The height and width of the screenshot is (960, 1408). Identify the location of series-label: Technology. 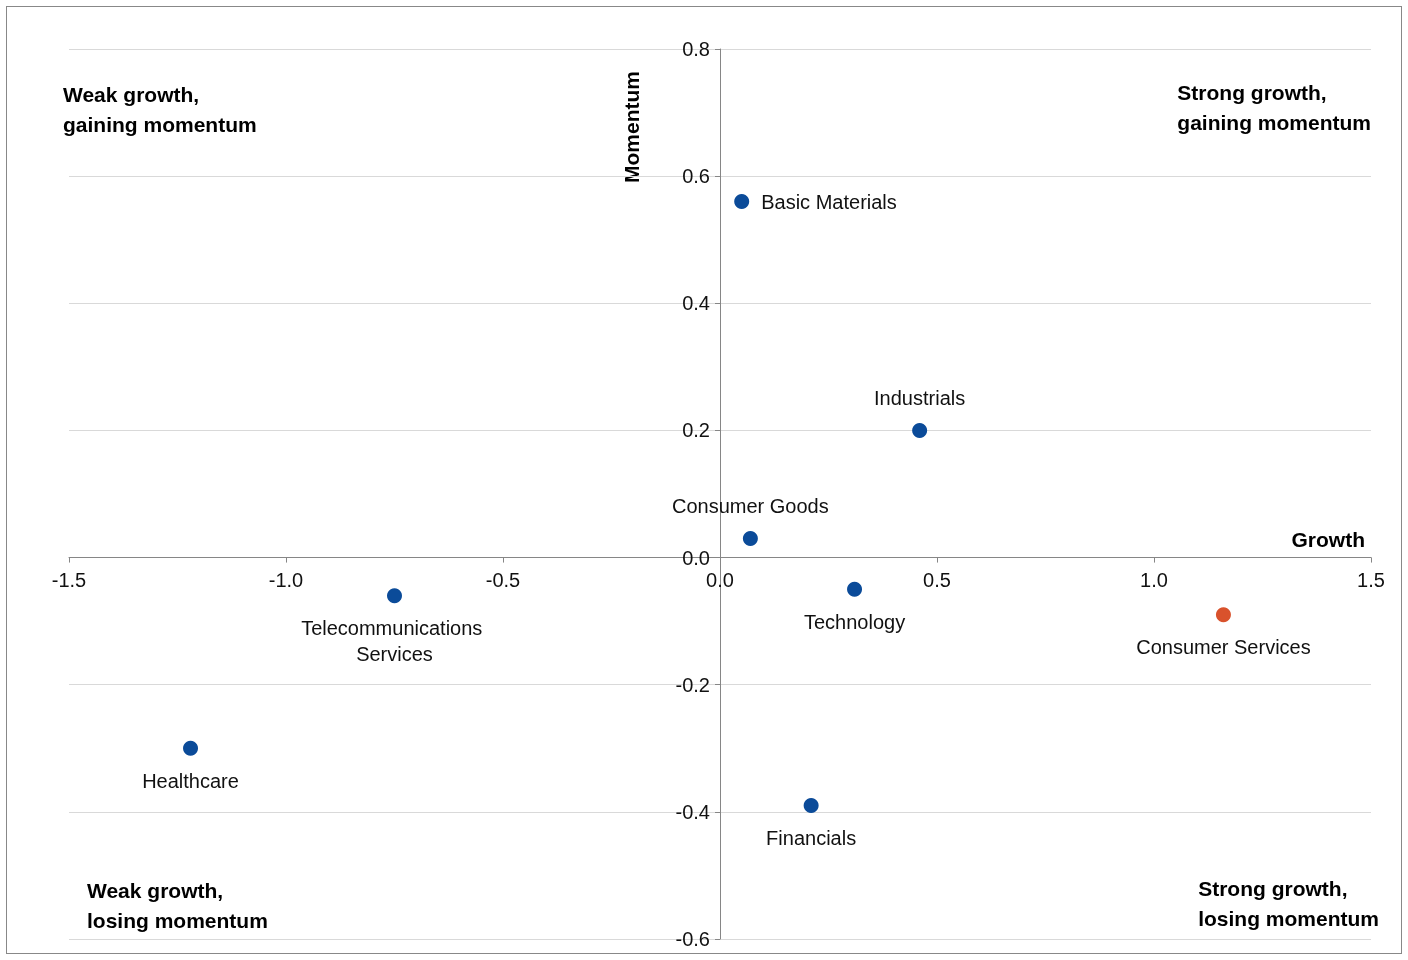
(854, 621).